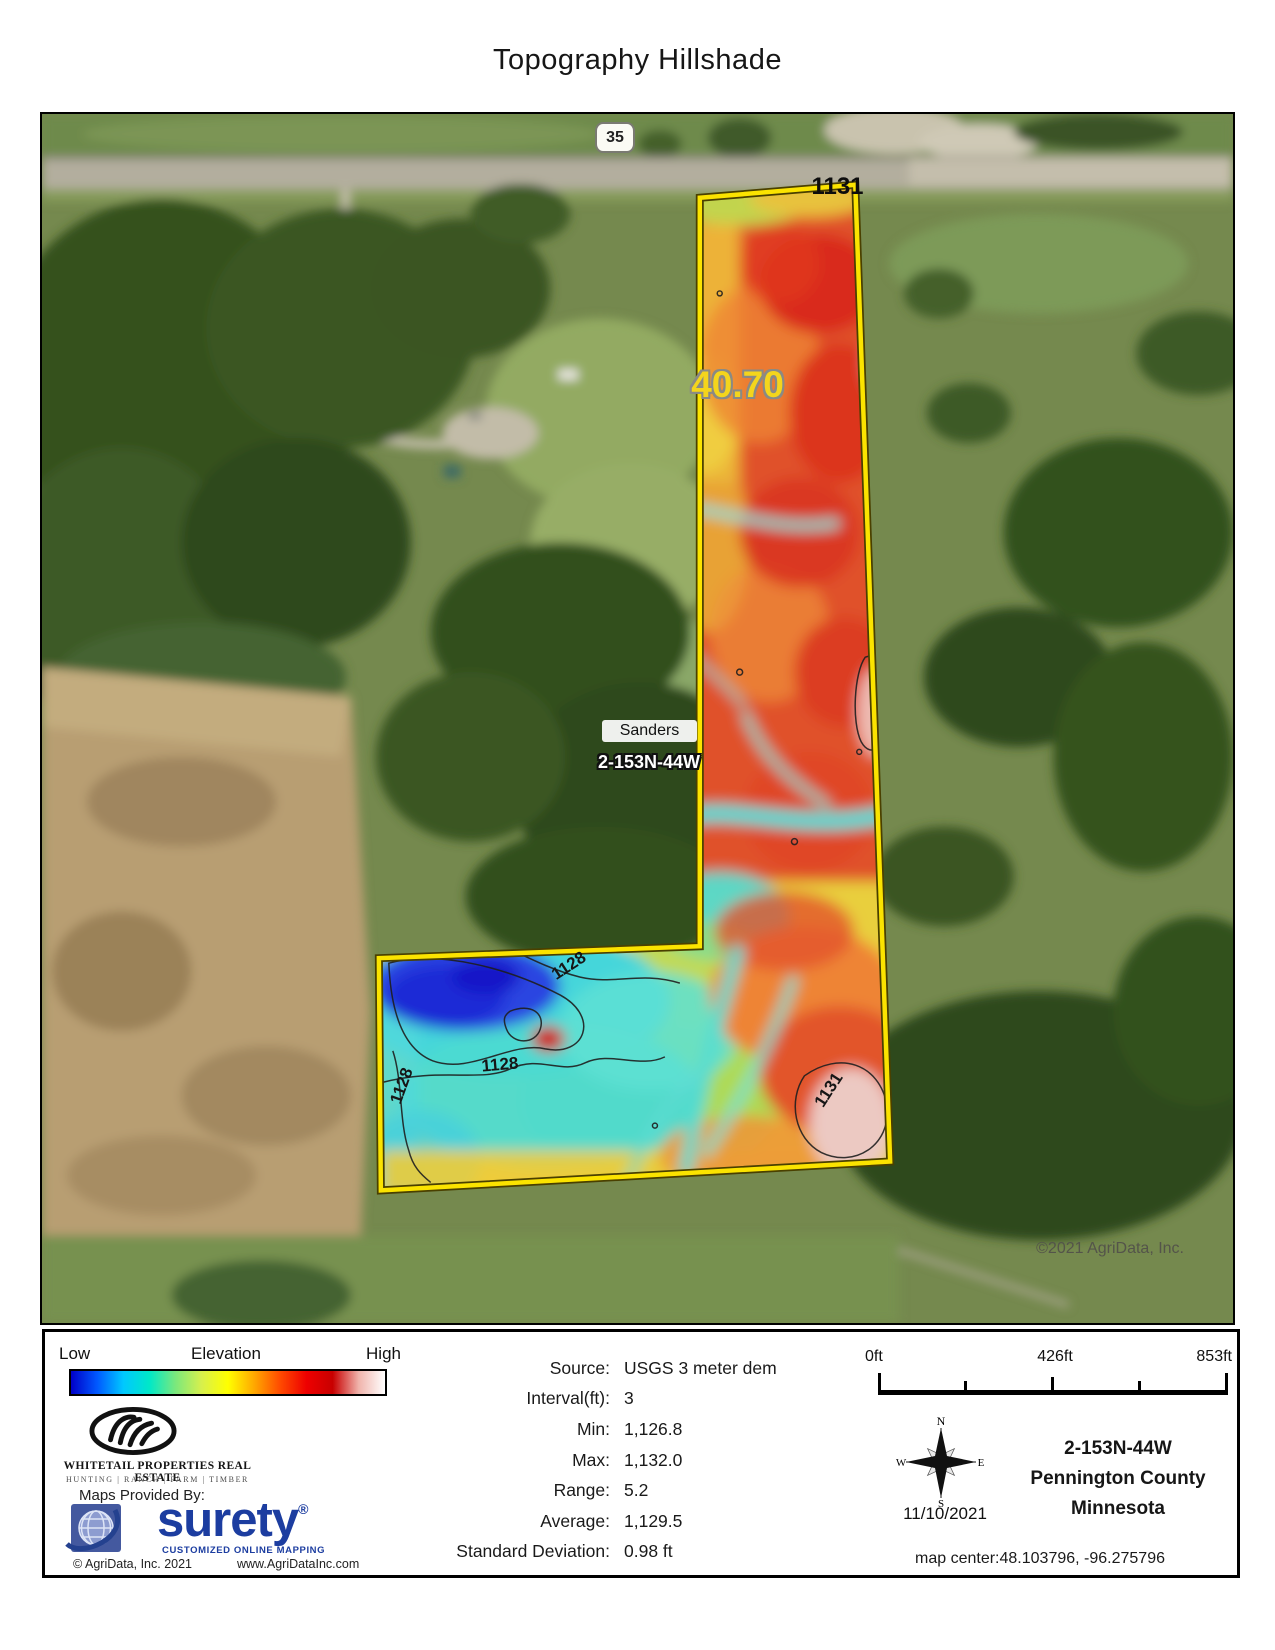 The width and height of the screenshot is (1275, 1650). I want to click on legend-low-label: Low, so click(75, 1353).